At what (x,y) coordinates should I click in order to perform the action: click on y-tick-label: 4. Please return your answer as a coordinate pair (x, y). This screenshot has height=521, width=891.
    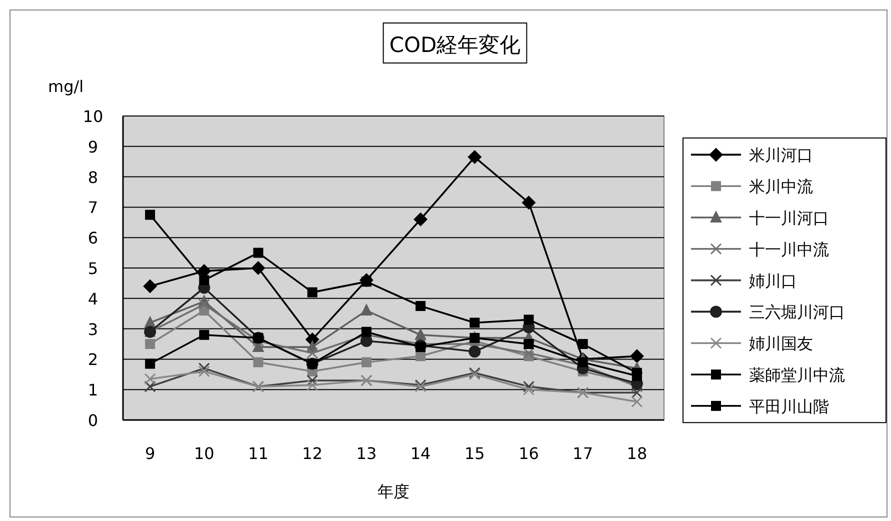
    Looking at the image, I should click on (93, 298).